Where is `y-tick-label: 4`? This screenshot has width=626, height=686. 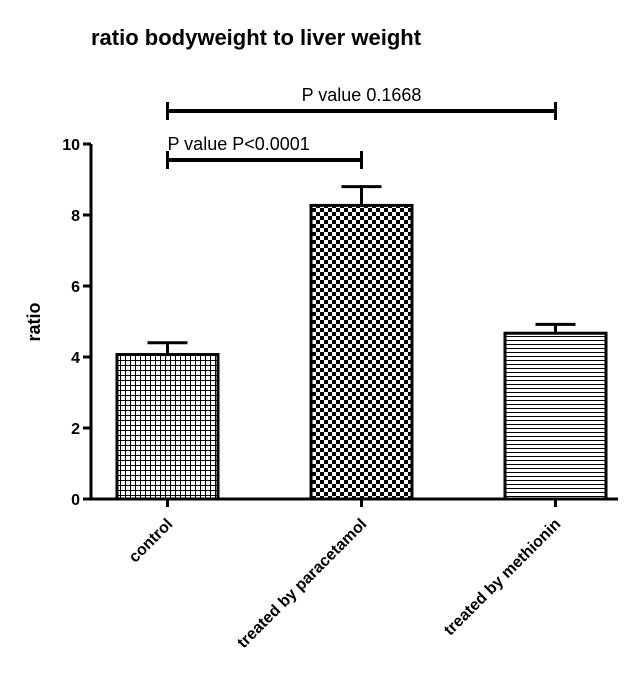 y-tick-label: 4 is located at coordinates (75, 358).